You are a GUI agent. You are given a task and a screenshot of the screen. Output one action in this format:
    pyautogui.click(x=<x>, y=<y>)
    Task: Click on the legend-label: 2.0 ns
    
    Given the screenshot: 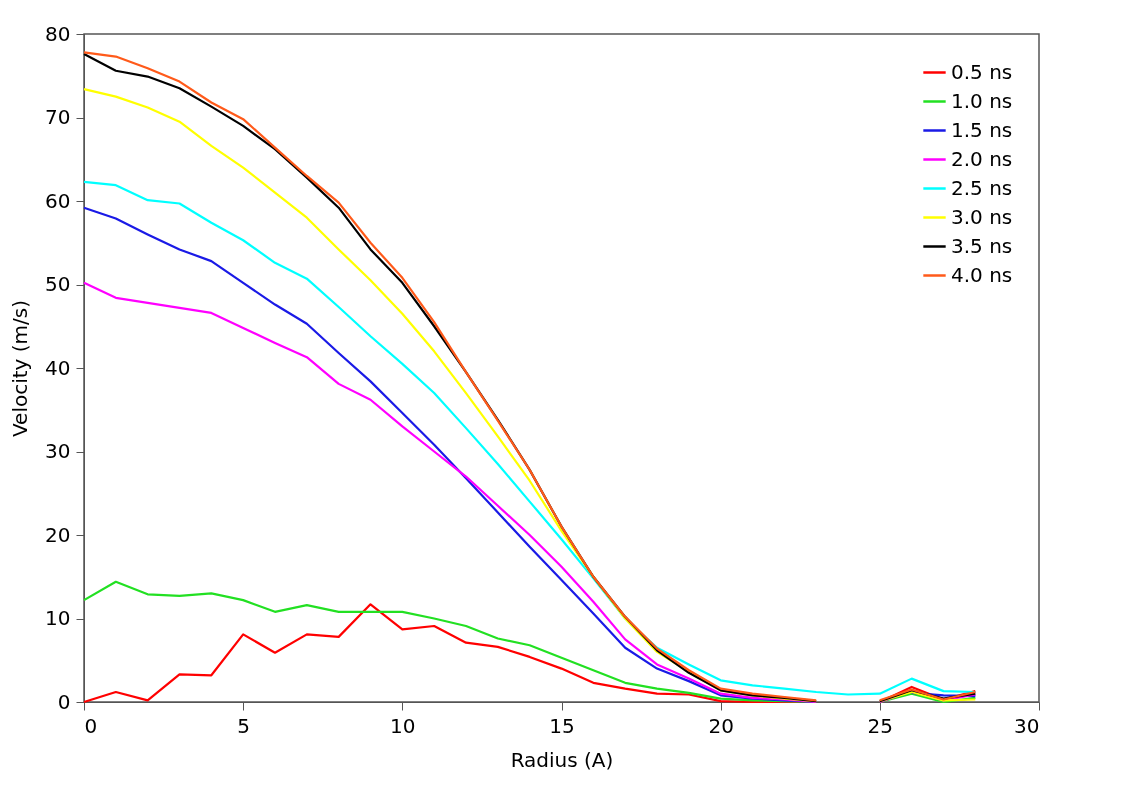 What is the action you would take?
    pyautogui.click(x=982, y=158)
    